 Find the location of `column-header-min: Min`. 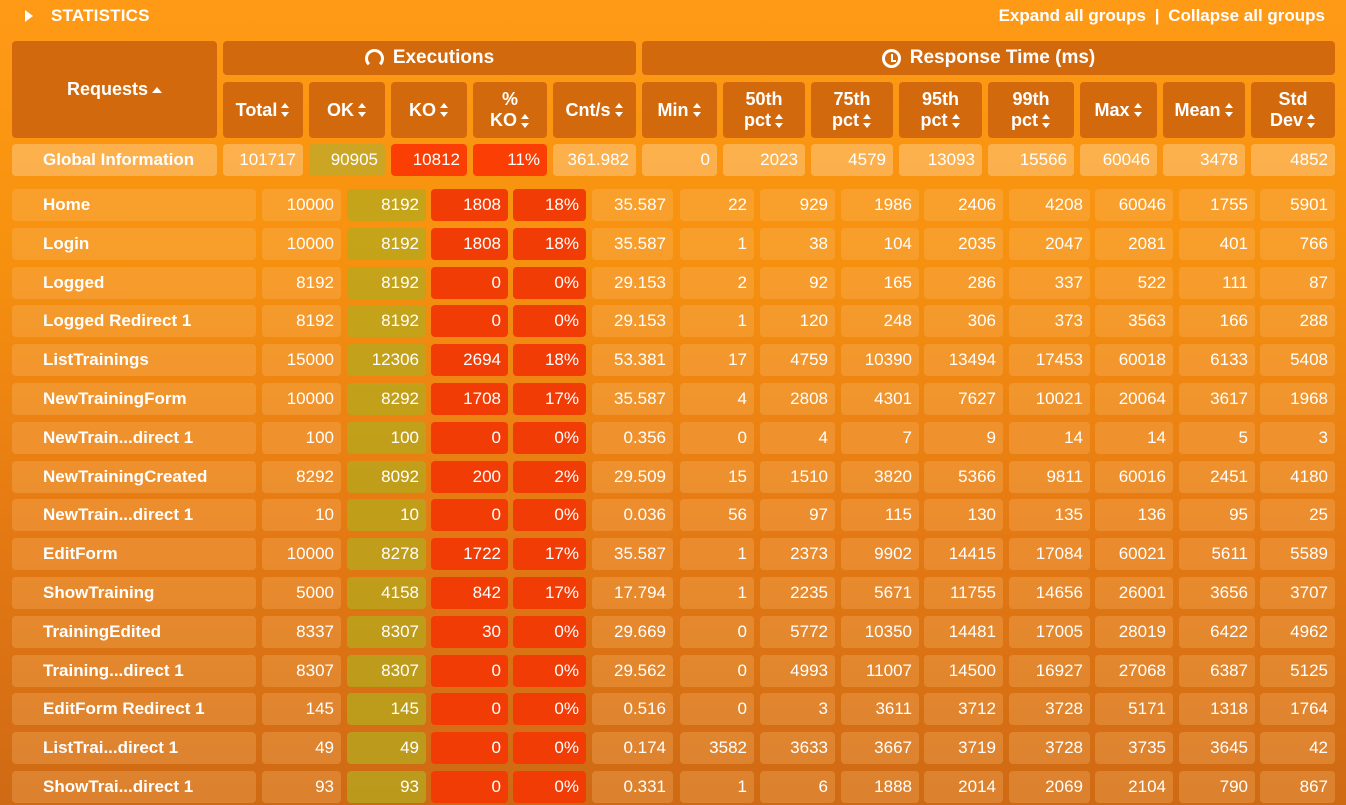

column-header-min: Min is located at coordinates (679, 110).